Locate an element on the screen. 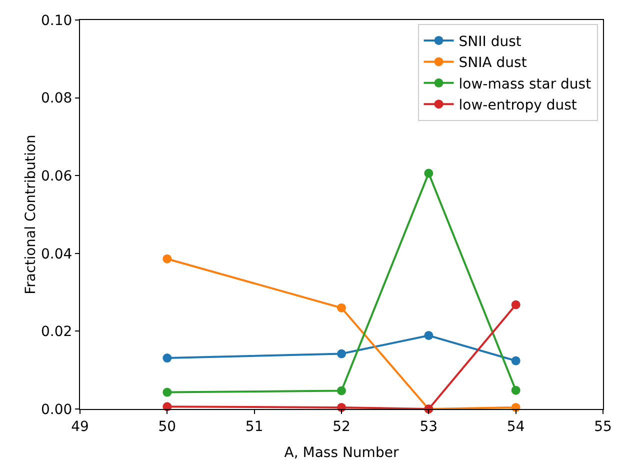  y-tick-label: 0.08 is located at coordinates (56, 98).